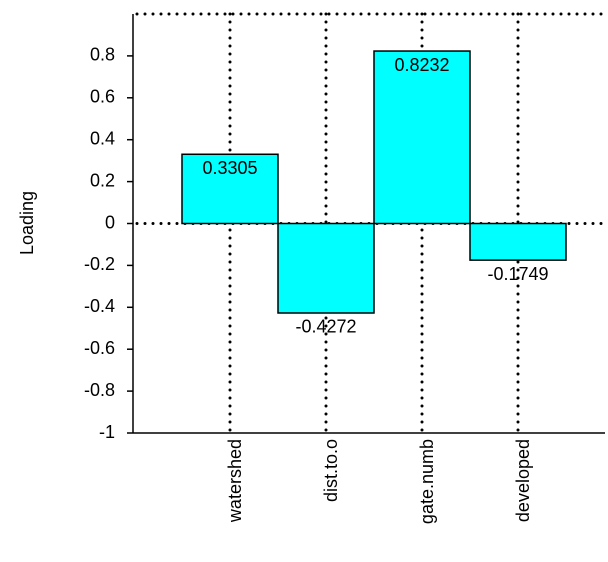 Image resolution: width=608 pixels, height=562 pixels. What do you see at coordinates (102, 55) in the screenshot?
I see `y-tick-label: 0.8` at bounding box center [102, 55].